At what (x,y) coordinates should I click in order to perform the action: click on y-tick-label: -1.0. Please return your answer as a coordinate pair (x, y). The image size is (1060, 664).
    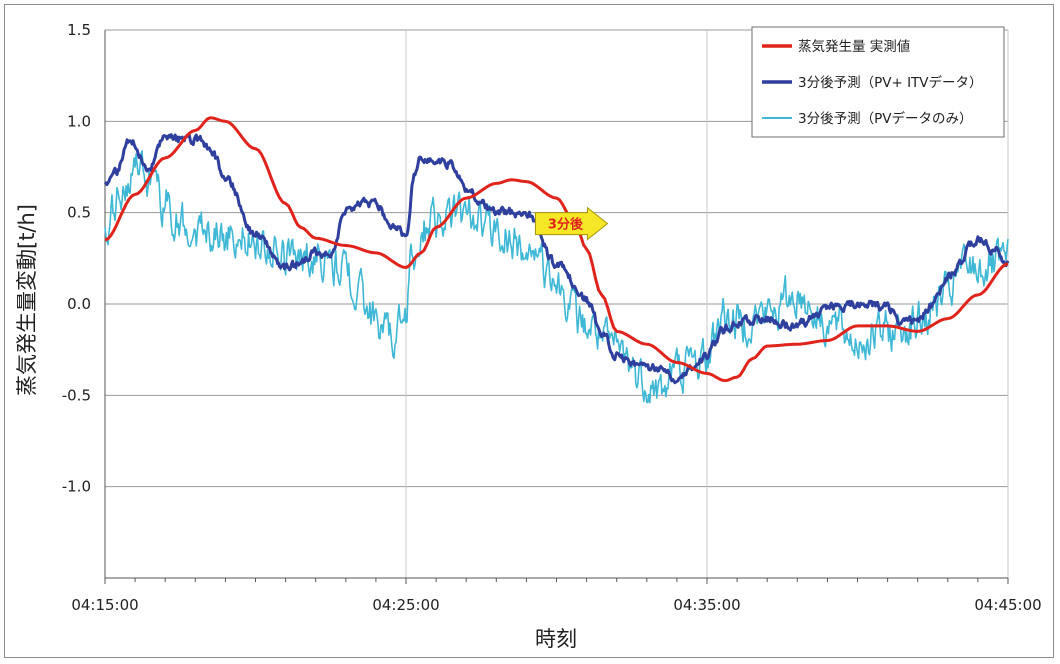
    Looking at the image, I should click on (76, 487).